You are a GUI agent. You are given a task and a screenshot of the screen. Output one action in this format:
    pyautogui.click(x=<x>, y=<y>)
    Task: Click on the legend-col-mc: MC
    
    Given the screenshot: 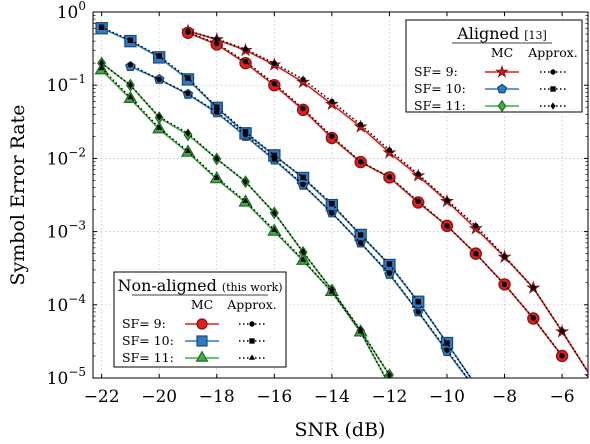 What is the action you would take?
    pyautogui.click(x=202, y=304)
    